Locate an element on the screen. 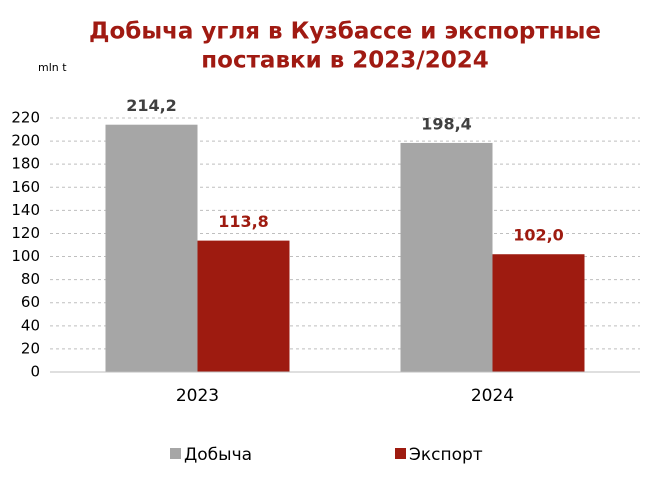 The image size is (667, 489). value-label: 113,8 is located at coordinates (243, 221).